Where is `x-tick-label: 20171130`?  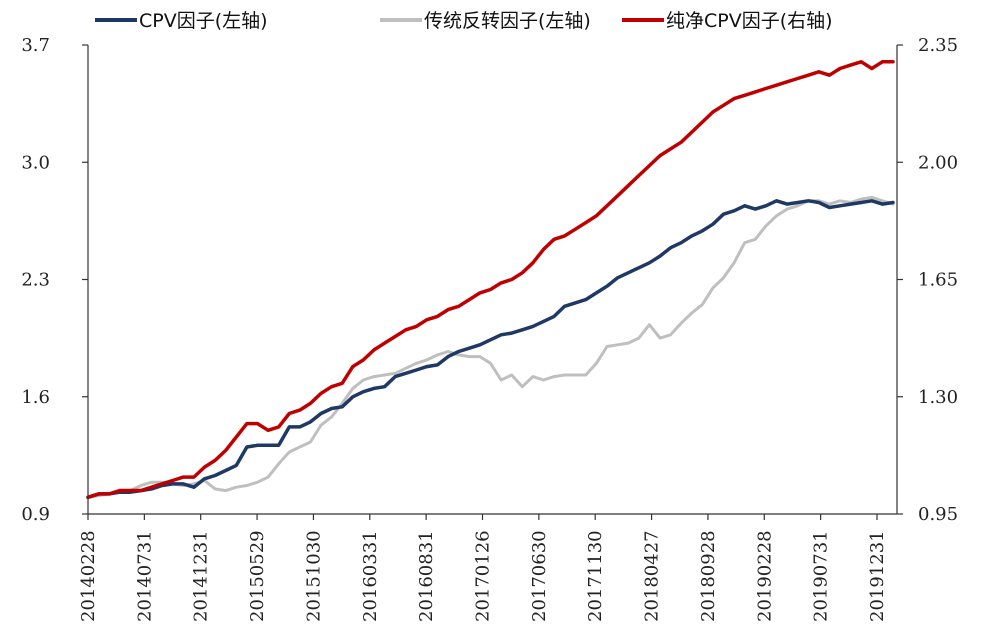
x-tick-label: 20171130 is located at coordinates (595, 576).